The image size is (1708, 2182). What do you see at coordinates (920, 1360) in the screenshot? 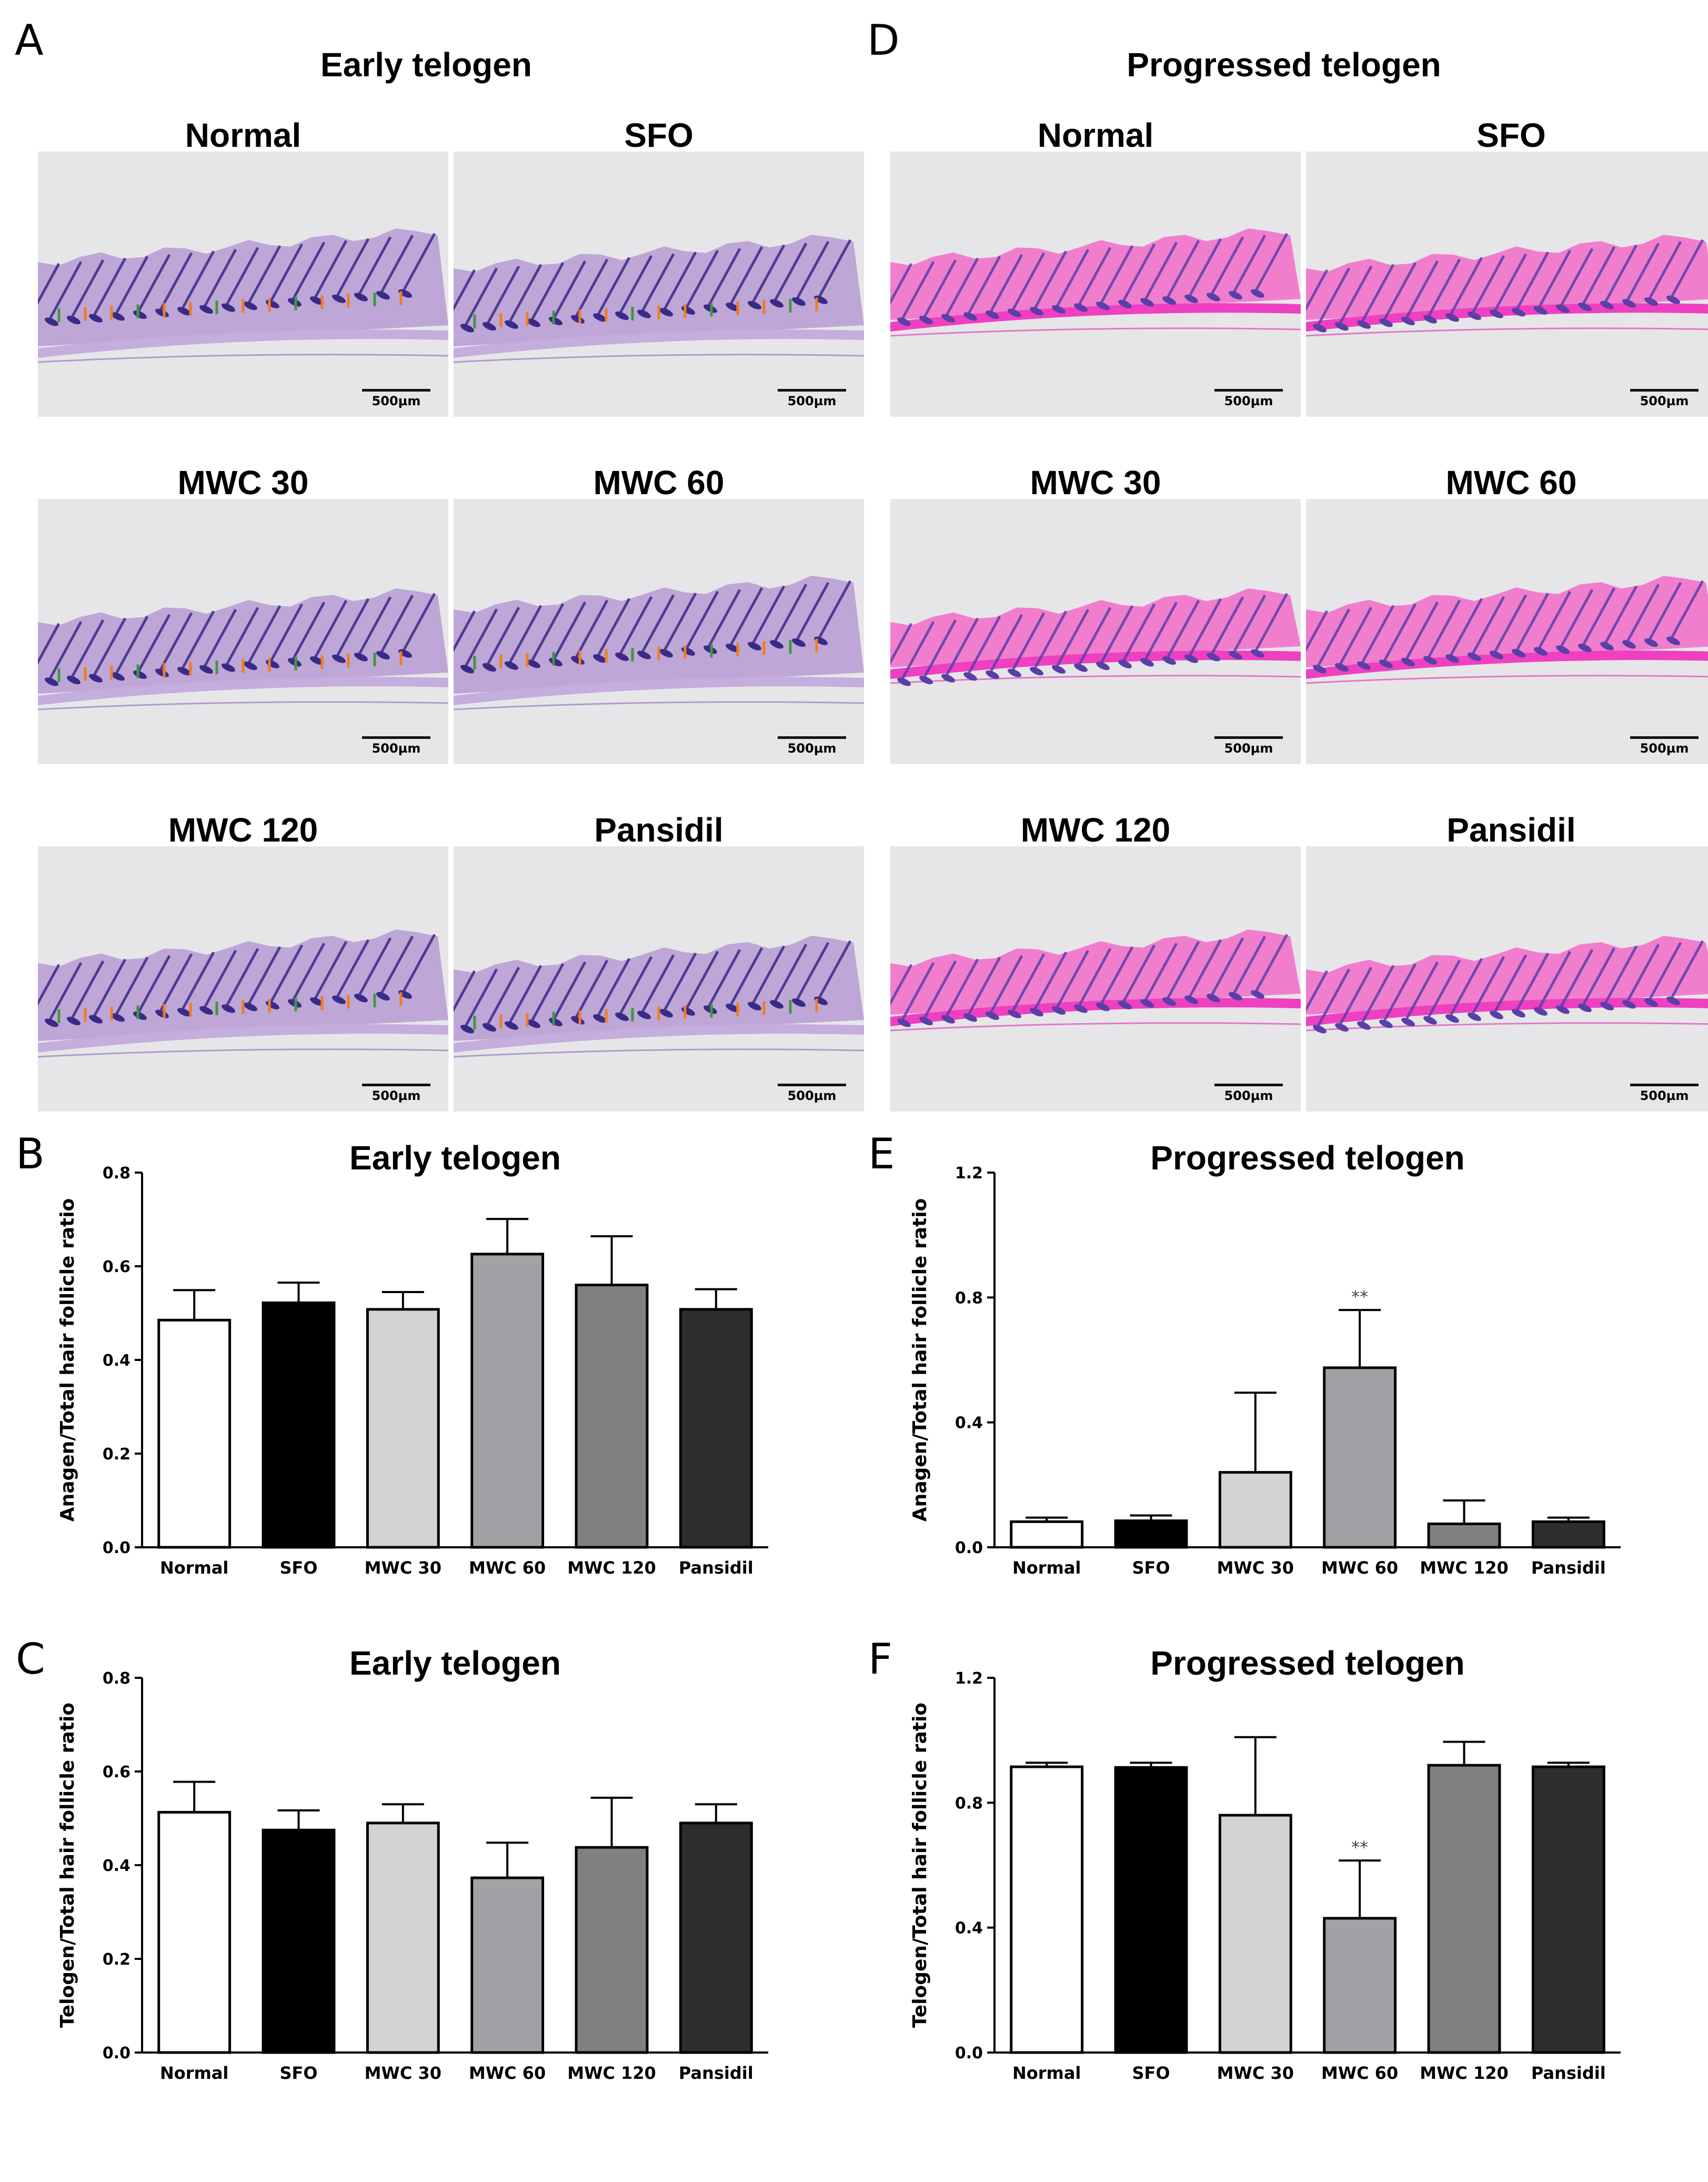
I see `y-axis-label: Anagen/Total hair follicle ratio` at bounding box center [920, 1360].